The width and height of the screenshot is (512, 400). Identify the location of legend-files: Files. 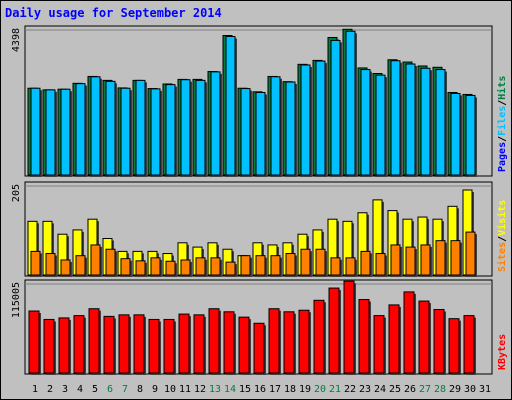
(502, 121).